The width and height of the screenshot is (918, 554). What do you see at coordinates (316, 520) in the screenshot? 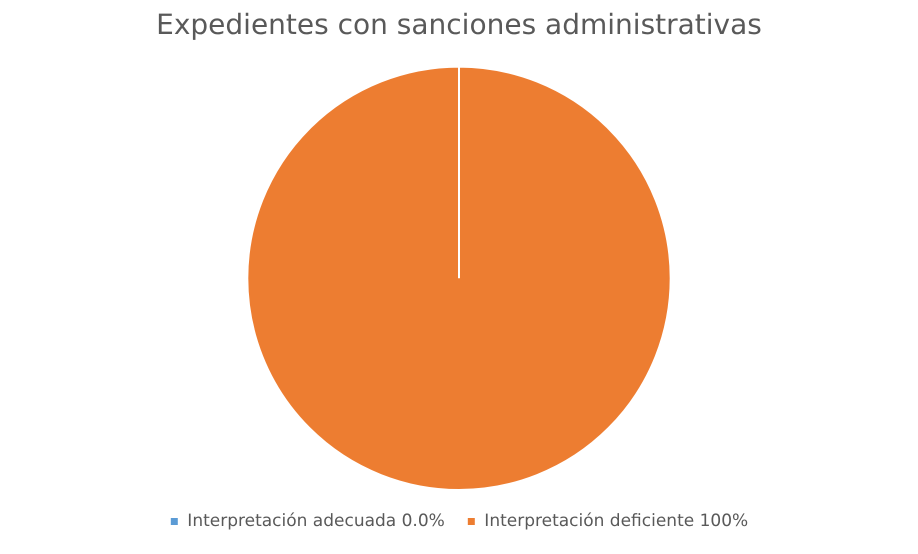
I see `legend-label: Interpretación adecuada 0.0%` at bounding box center [316, 520].